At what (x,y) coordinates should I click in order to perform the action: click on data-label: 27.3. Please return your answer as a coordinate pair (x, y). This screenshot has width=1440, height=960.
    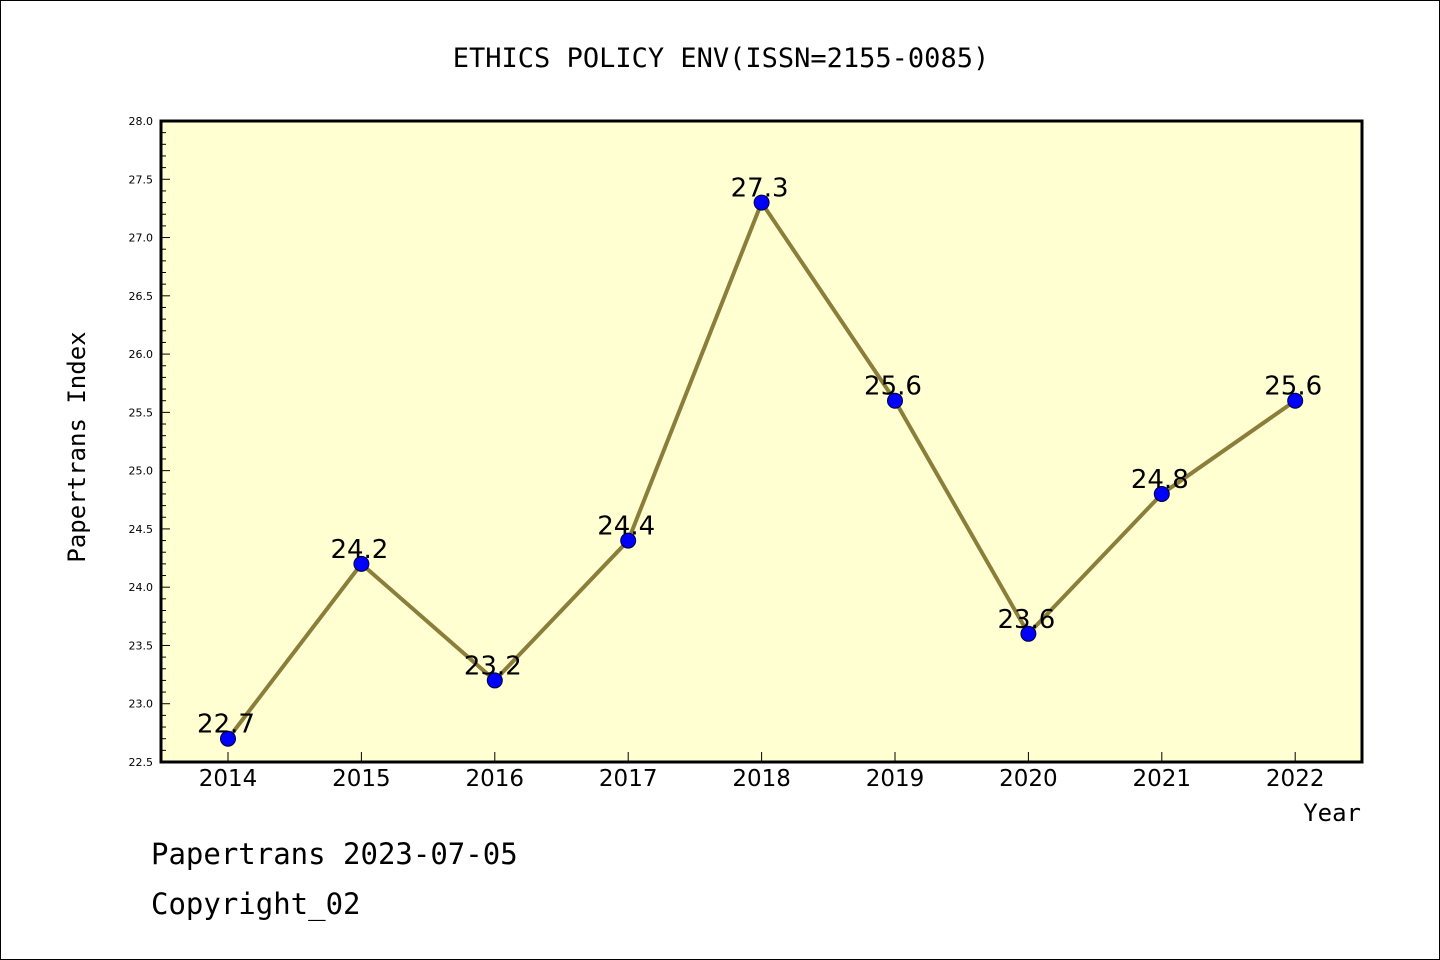
    Looking at the image, I should click on (760, 189).